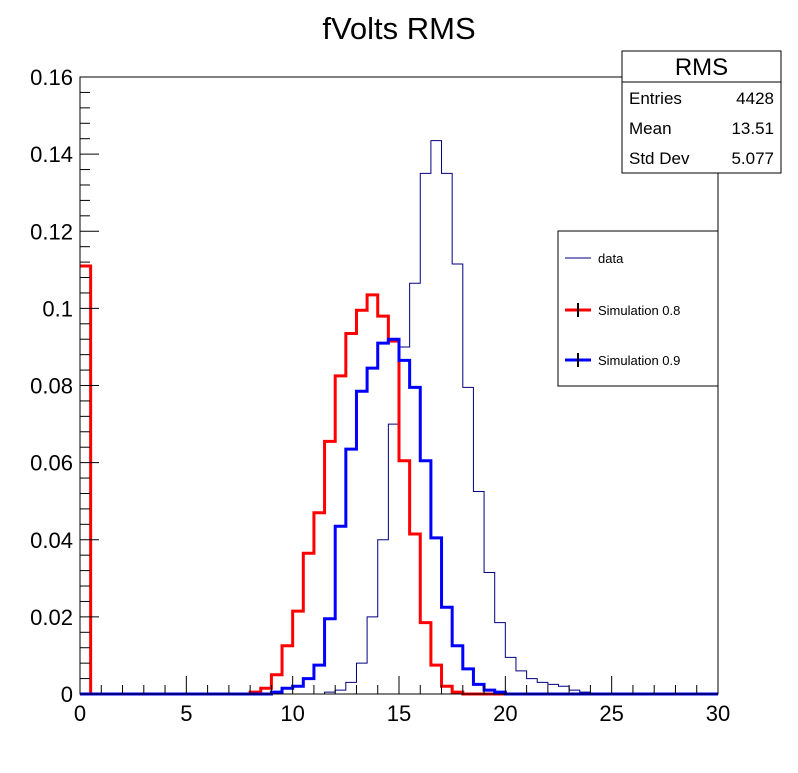 This screenshot has height=773, width=798. Describe the element at coordinates (51, 231) in the screenshot. I see `y-tick-label: 0.12` at that location.